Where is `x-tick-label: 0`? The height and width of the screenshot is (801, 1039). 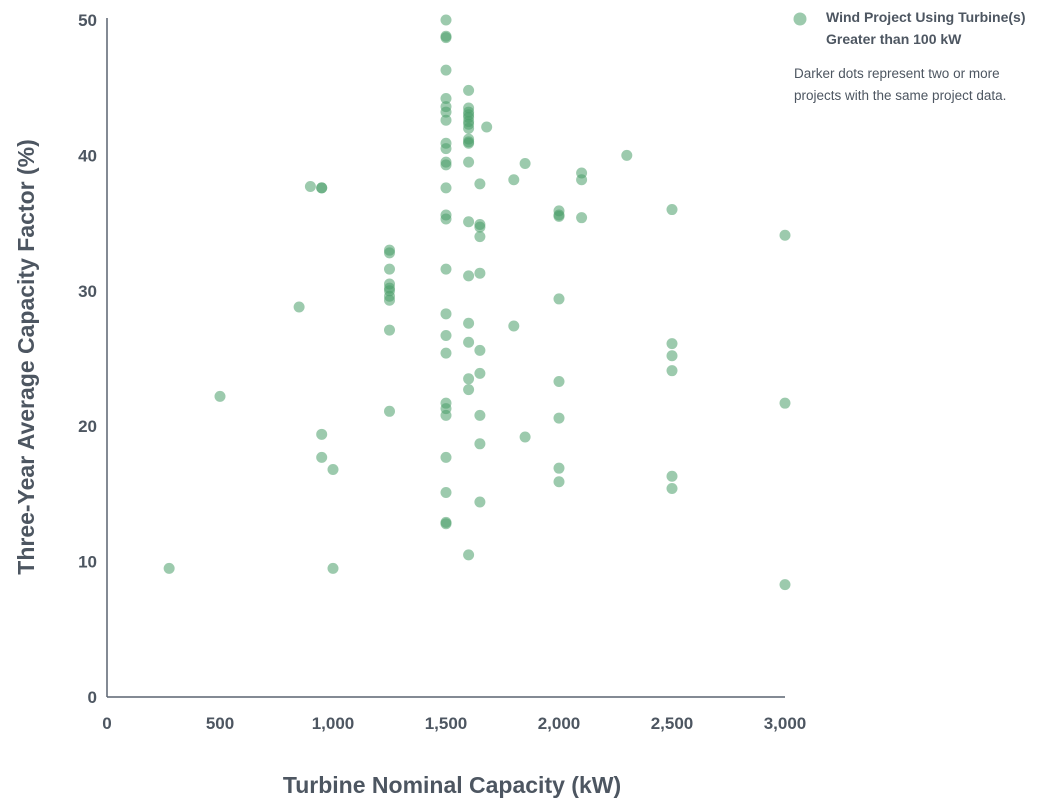 x-tick-label: 0 is located at coordinates (106, 723).